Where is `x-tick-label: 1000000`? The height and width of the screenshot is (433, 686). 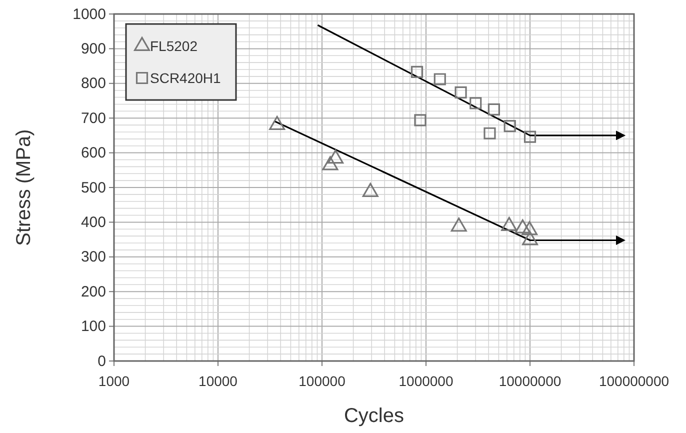
x-tick-label: 1000000 is located at coordinates (426, 380).